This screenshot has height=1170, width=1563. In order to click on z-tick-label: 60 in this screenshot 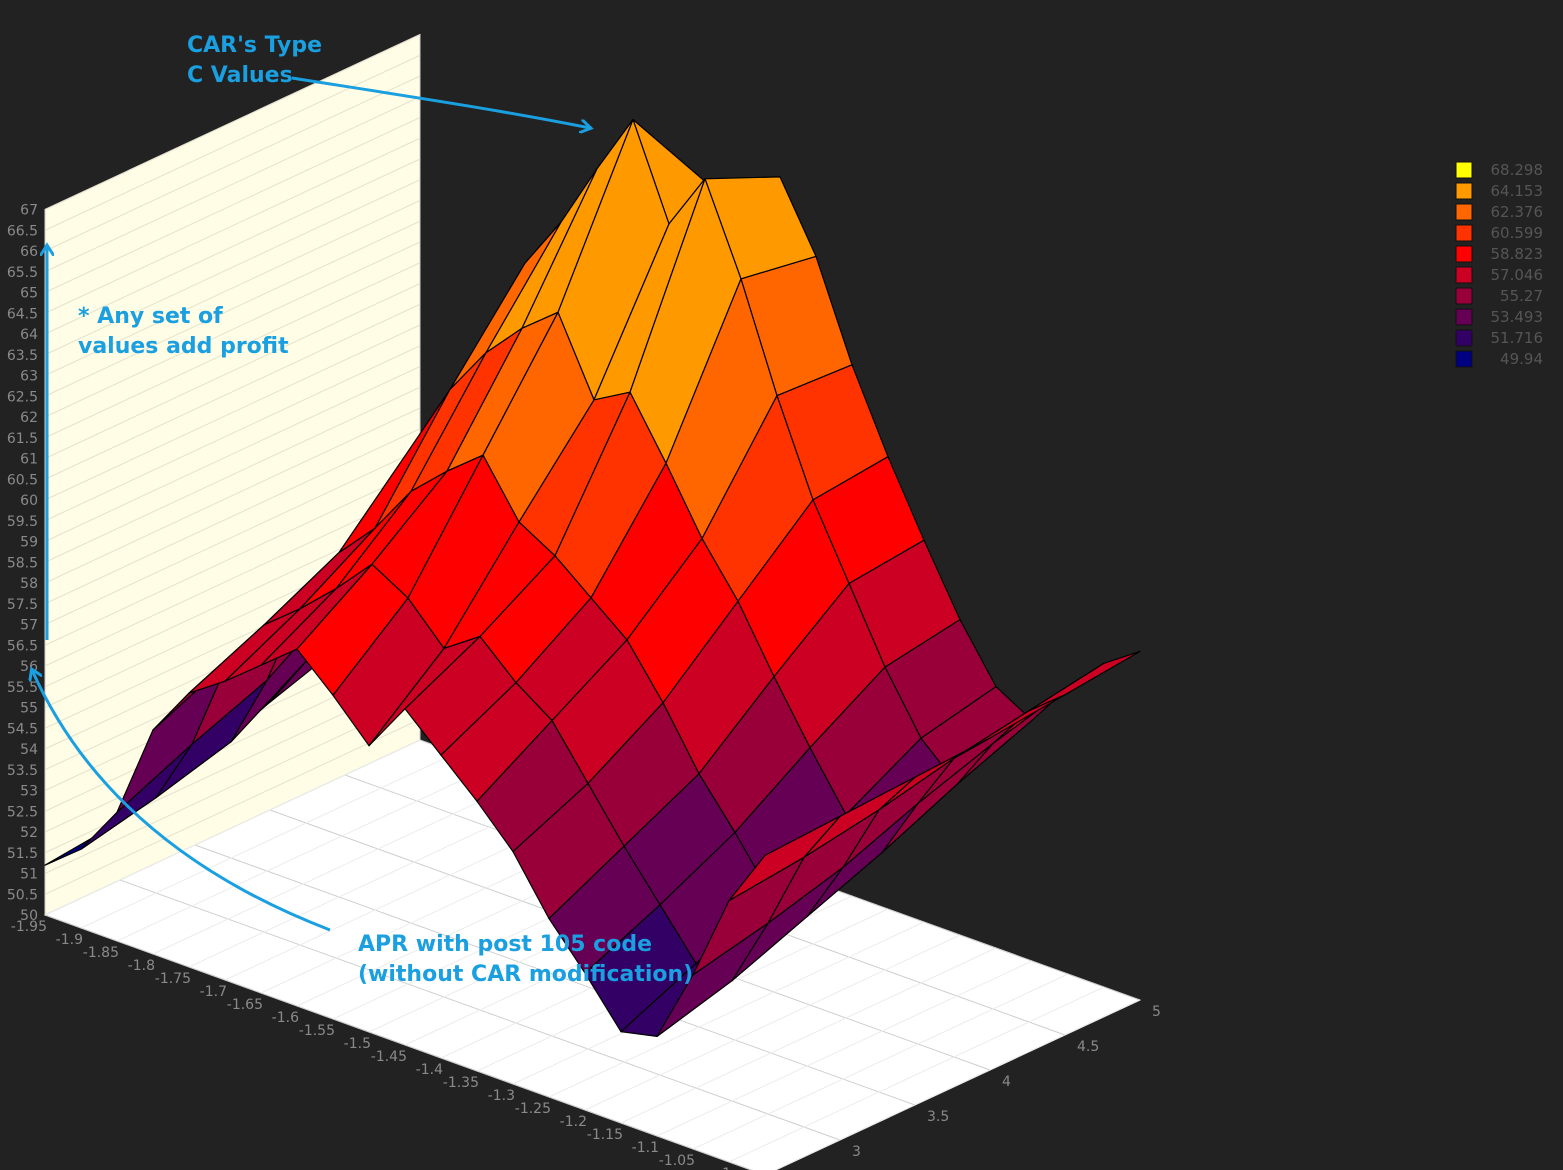, I will do `click(29, 501)`.